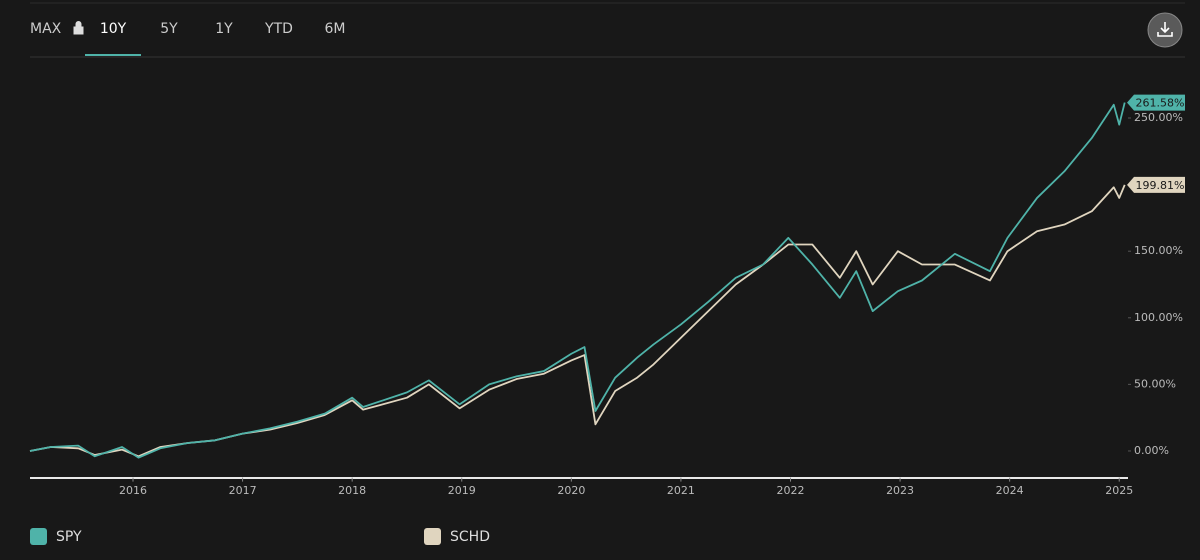 This screenshot has height=560, width=1200. I want to click on lock-icon, so click(78, 28).